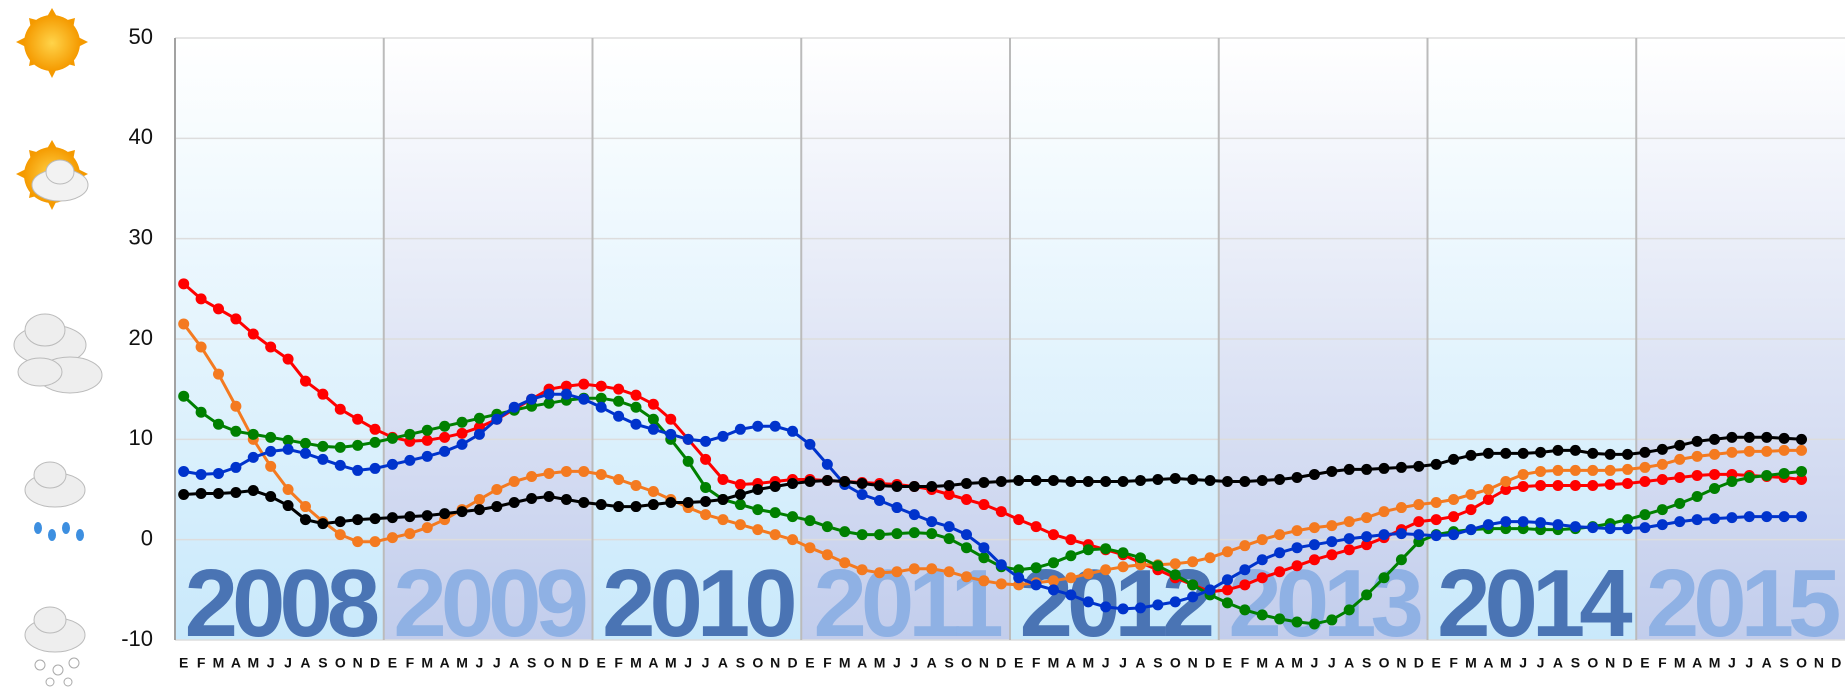 This screenshot has height=687, width=1847. What do you see at coordinates (1324, 603) in the screenshot?
I see `year-label: 2013` at bounding box center [1324, 603].